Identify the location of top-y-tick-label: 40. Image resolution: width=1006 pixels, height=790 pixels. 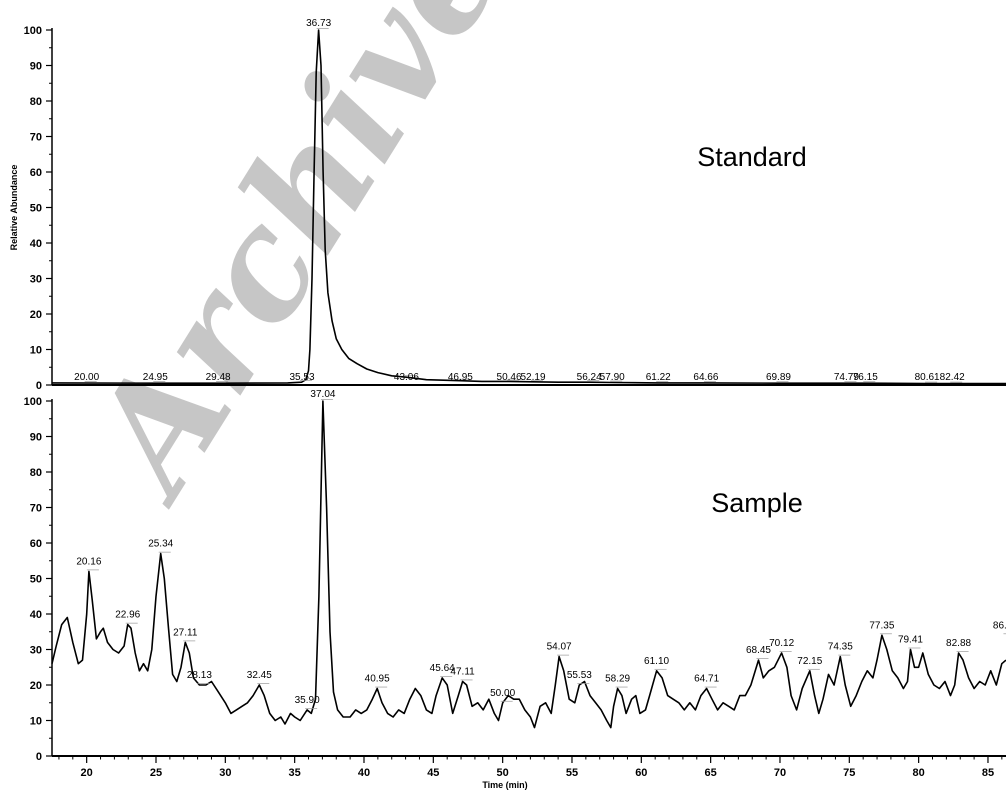
(36, 244).